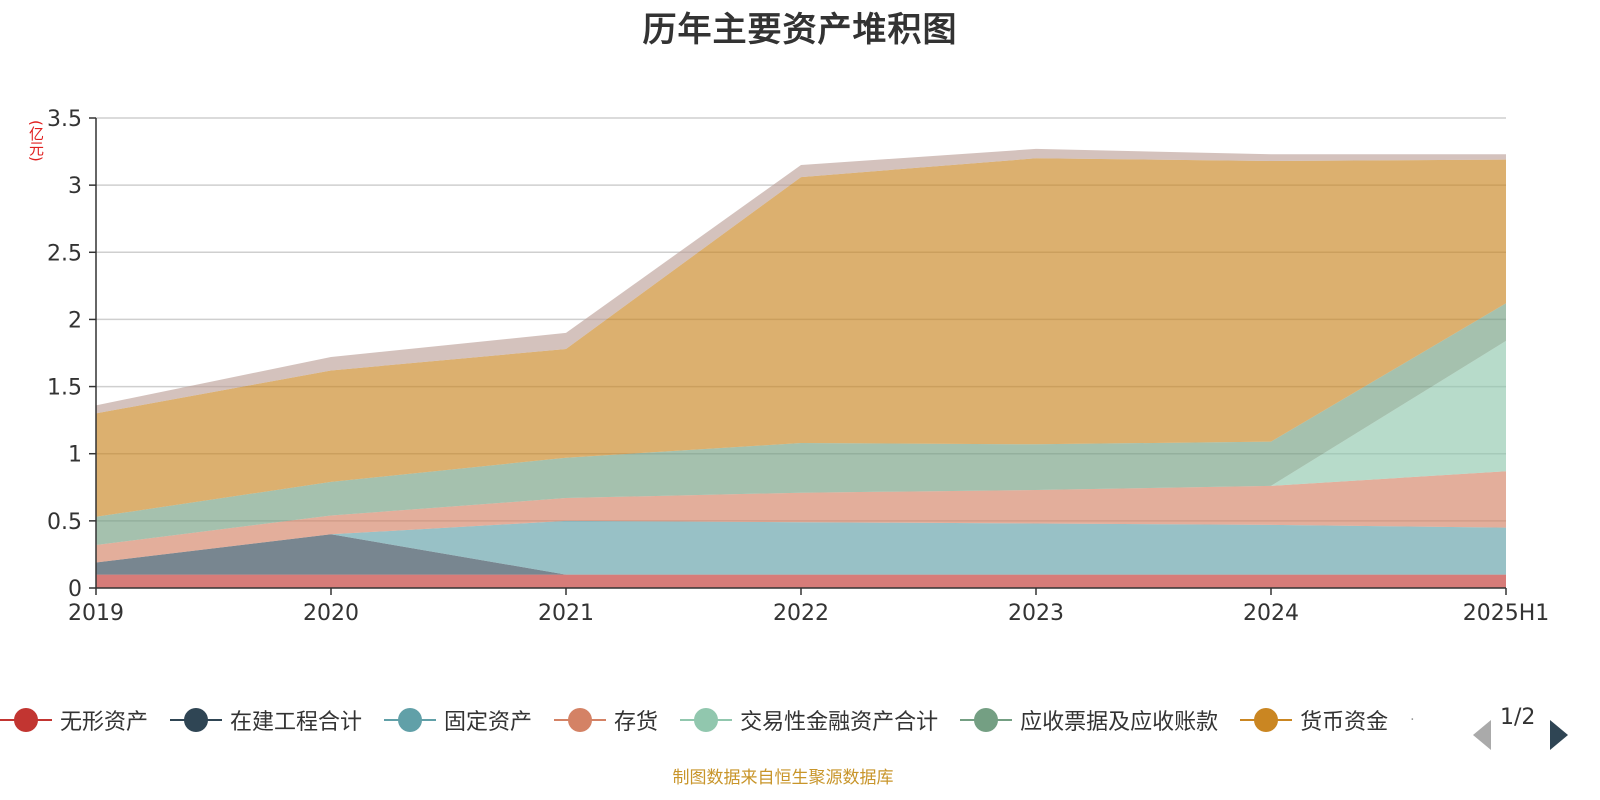  Describe the element at coordinates (839, 722) in the screenshot. I see `legend-label: 交易性金融资产合计` at that location.